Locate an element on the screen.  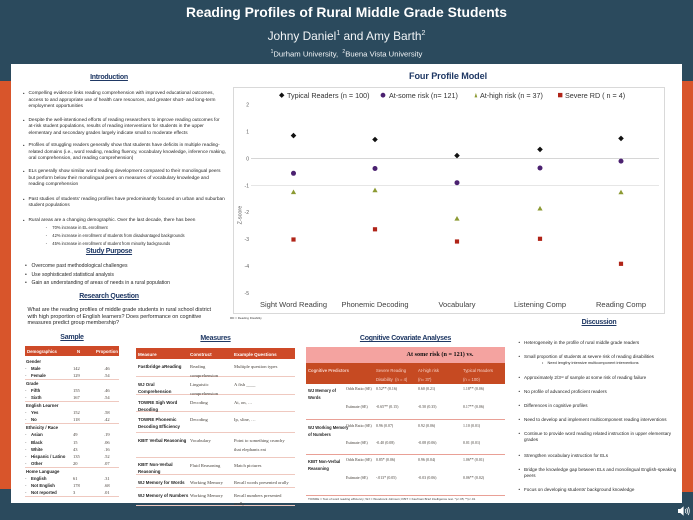
svg-text: Sight Word Reading is located at coordinates (293, 304).